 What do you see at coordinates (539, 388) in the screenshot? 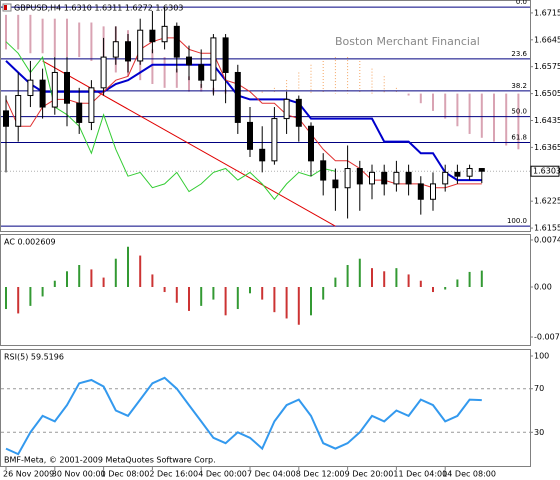
I see `y-tick-label: 70` at bounding box center [539, 388].